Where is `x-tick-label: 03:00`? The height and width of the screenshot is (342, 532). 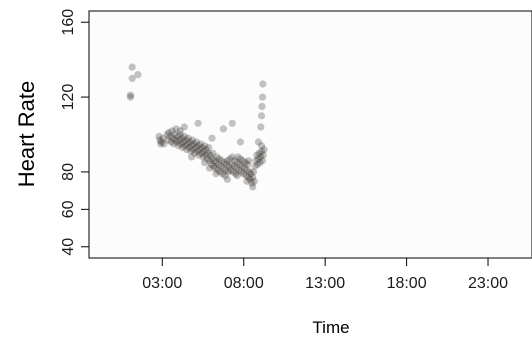
x-tick-label: 03:00 is located at coordinates (162, 283).